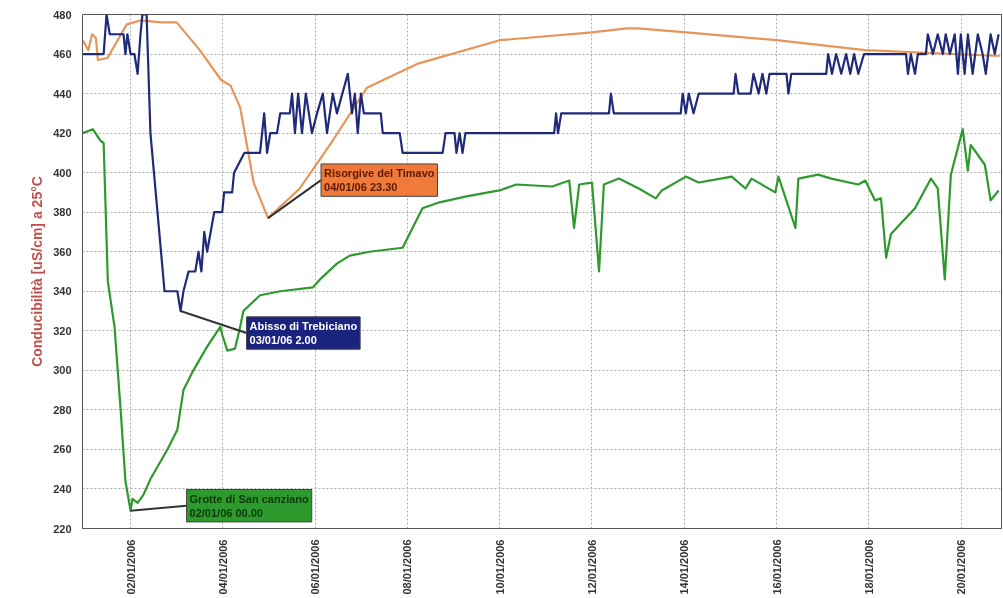  What do you see at coordinates (961, 567) in the screenshot?
I see `x-tick-label: 20/01/2006` at bounding box center [961, 567].